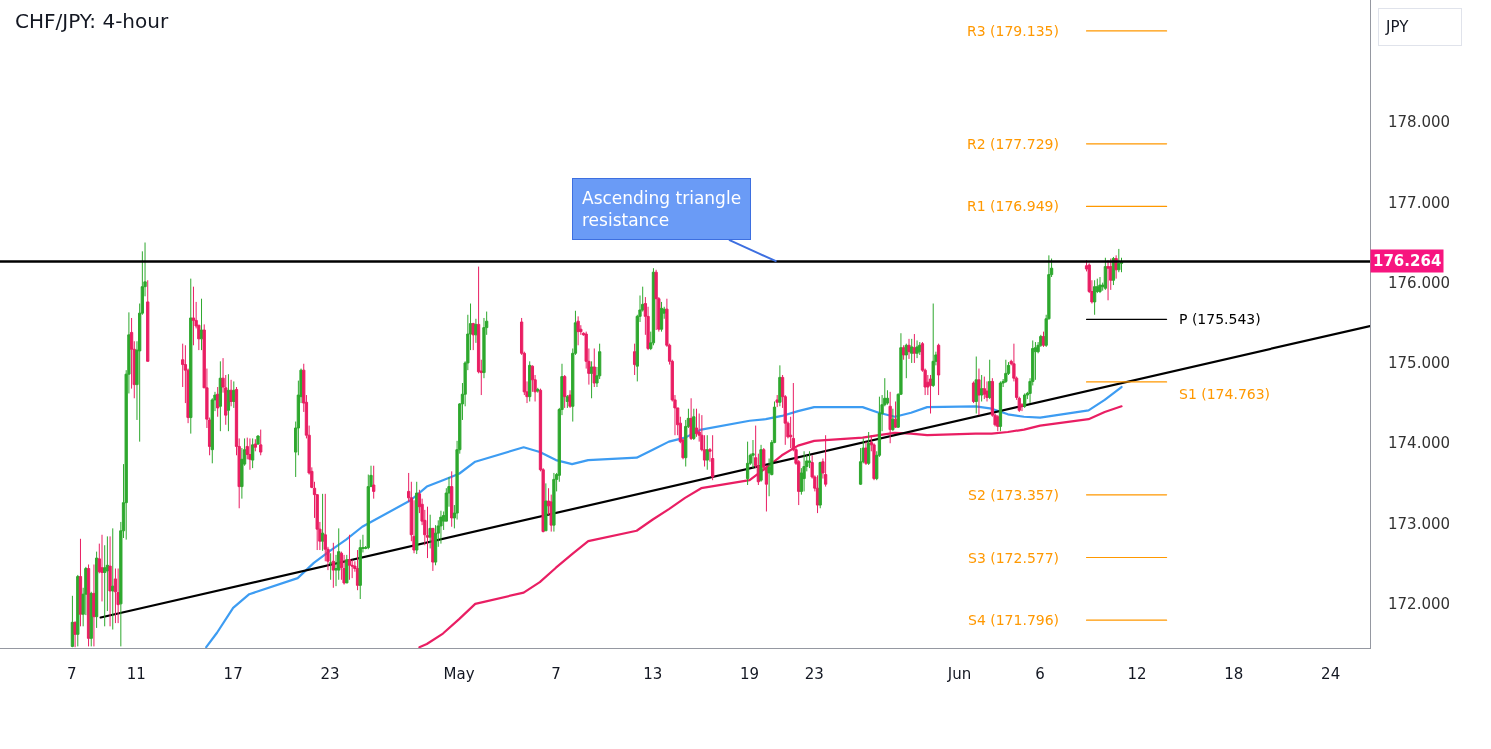  Describe the element at coordinates (1040, 674) in the screenshot. I see `x-tick-label: 6` at that location.